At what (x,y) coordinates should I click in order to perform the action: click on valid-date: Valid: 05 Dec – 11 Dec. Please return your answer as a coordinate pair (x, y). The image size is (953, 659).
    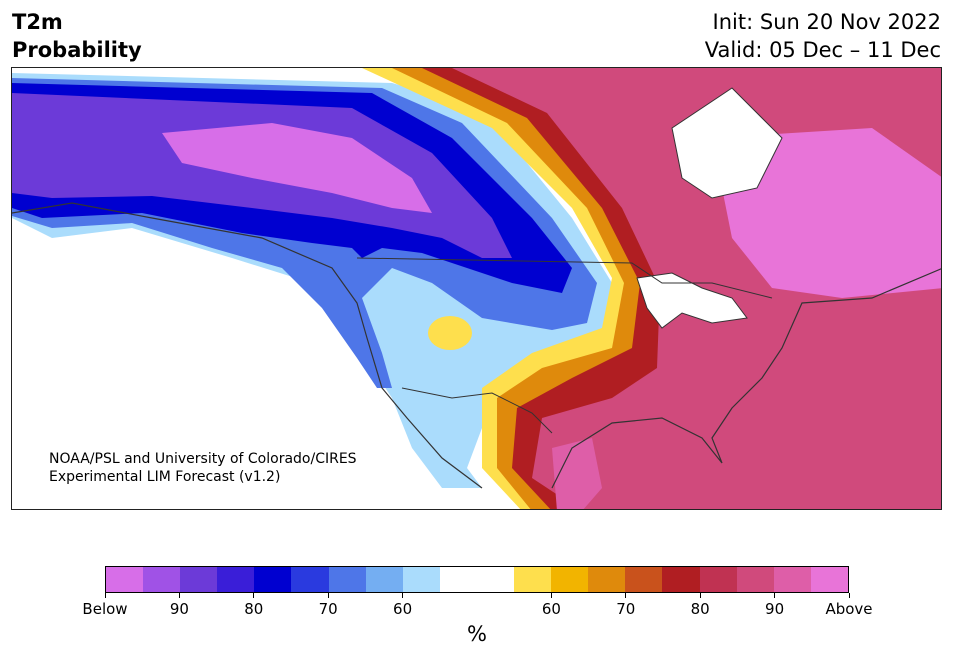
    Looking at the image, I should click on (822, 50).